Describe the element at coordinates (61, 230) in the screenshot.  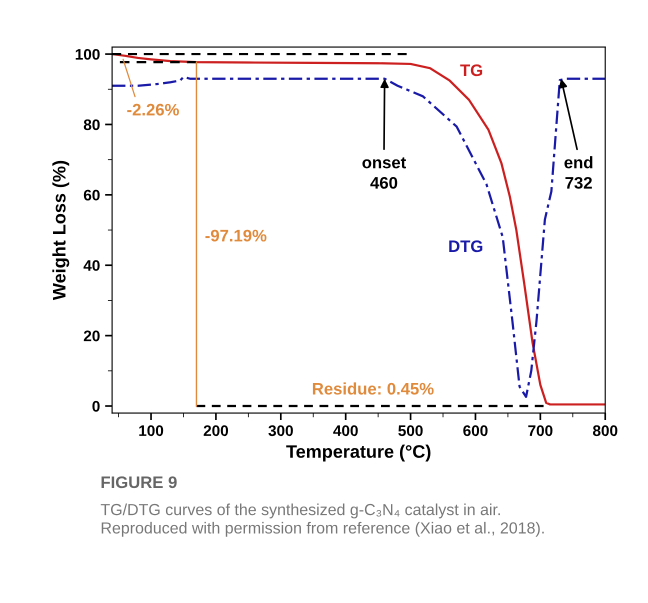
I see `y-axis-title: Weight Loss (%)` at that location.